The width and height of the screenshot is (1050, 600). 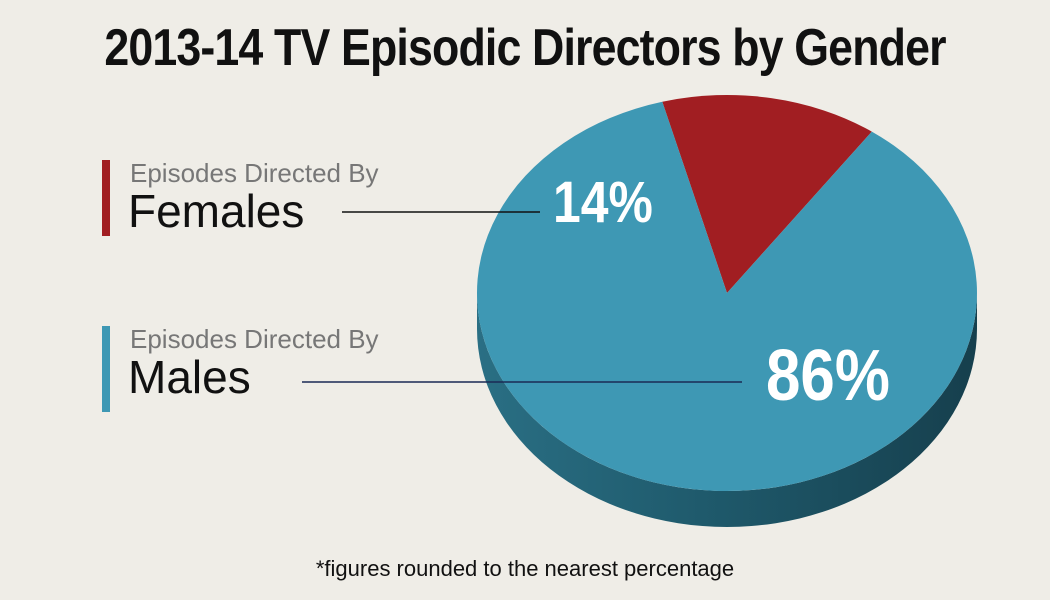 I want to click on chart-title: 2013-14 TV Episodic Directors by Gender, so click(x=525, y=48).